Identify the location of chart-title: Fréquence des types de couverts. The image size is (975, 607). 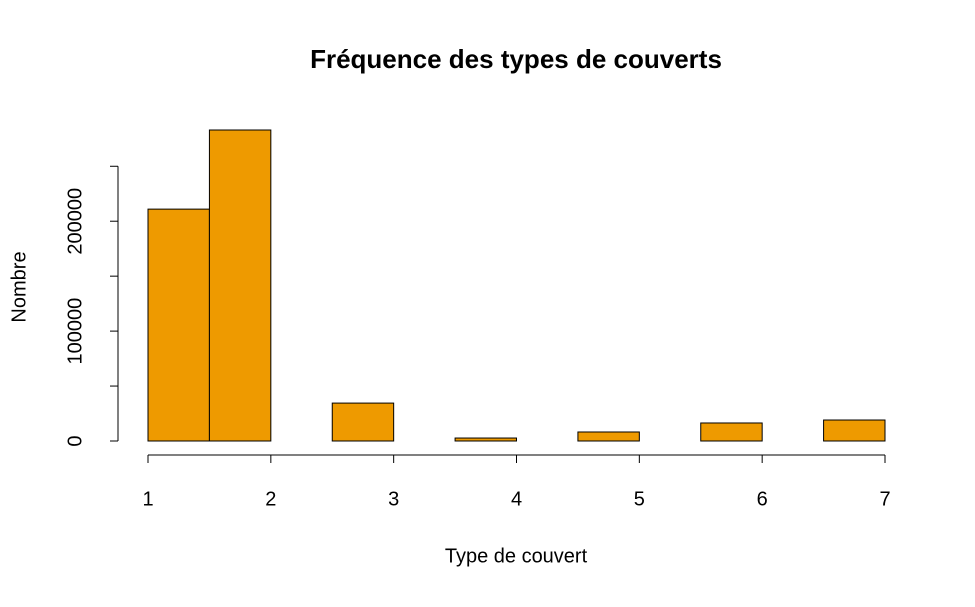
(516, 59).